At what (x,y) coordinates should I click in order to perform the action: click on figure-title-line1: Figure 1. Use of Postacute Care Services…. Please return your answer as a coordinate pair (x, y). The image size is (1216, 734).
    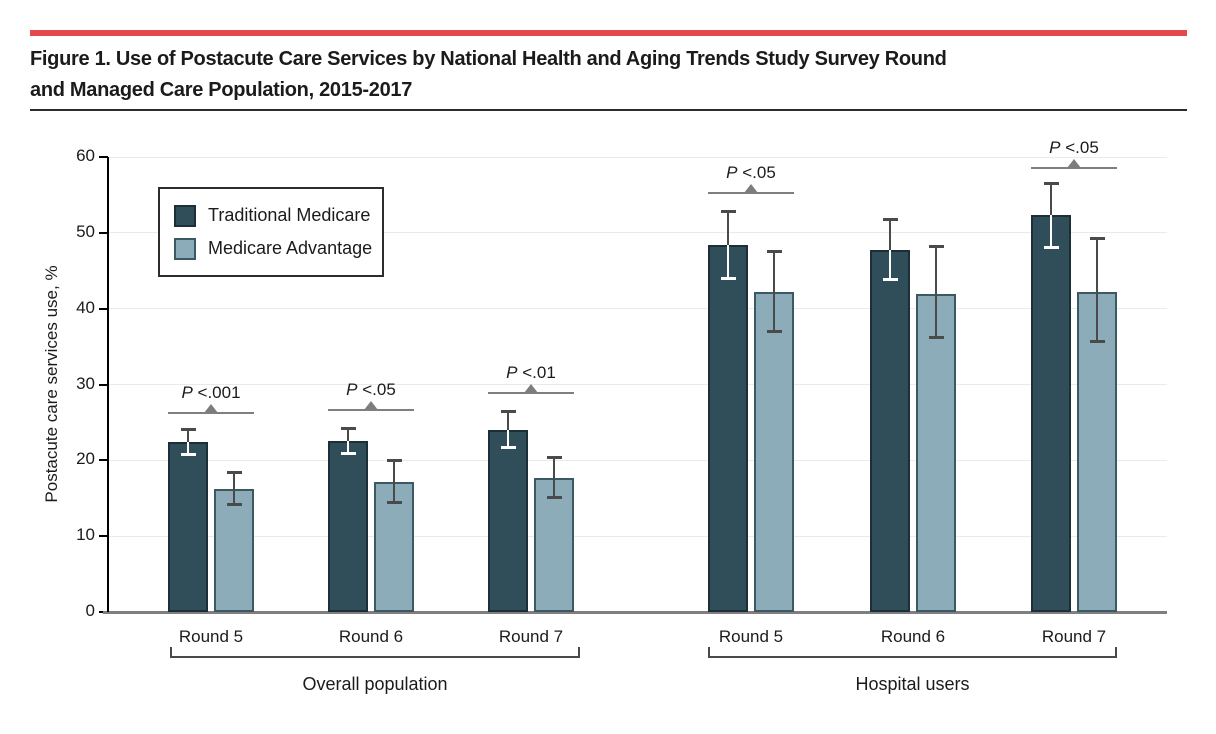
    Looking at the image, I should click on (488, 59).